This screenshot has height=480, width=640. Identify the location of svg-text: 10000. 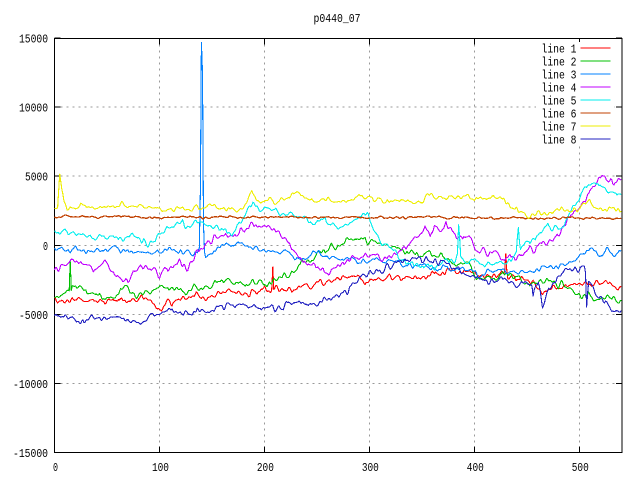
(33, 109).